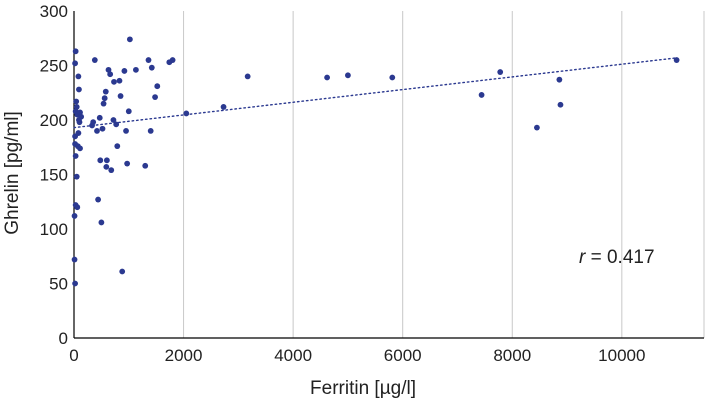 The image size is (710, 403). I want to click on y-tick-label: 250, so click(54, 66).